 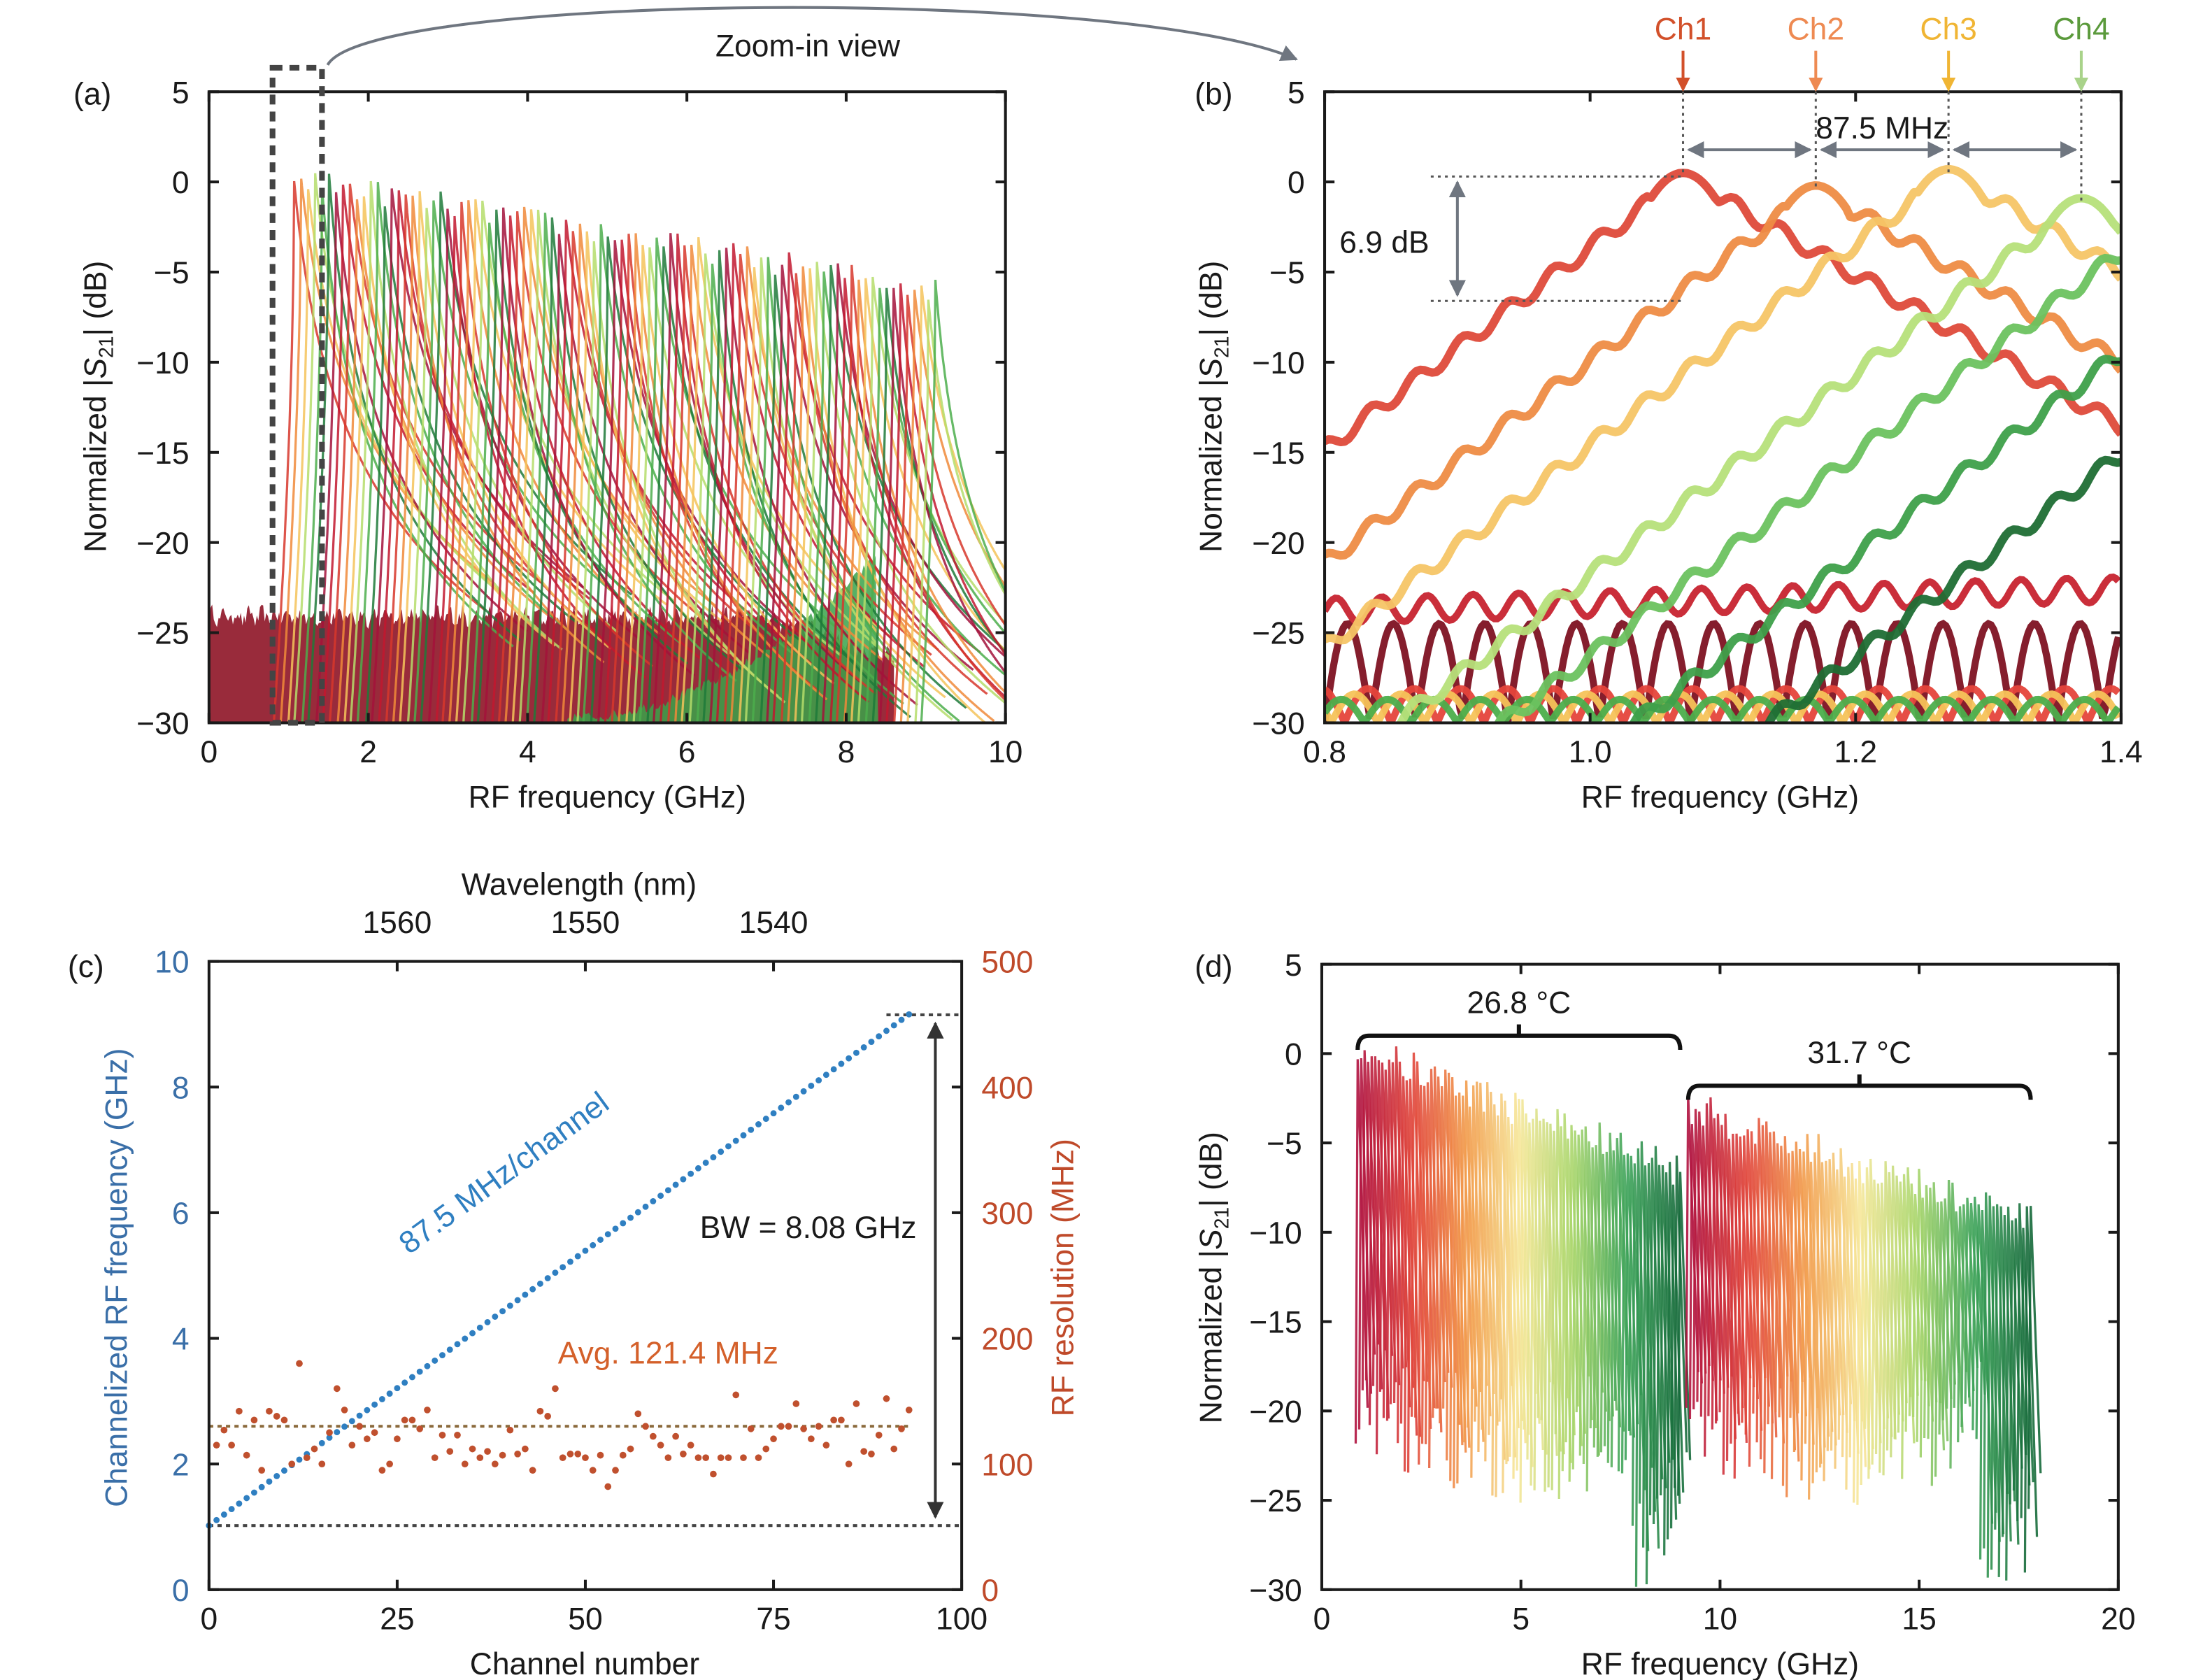 I want to click on panel-a-ytick-label: −20, so click(x=162, y=544).